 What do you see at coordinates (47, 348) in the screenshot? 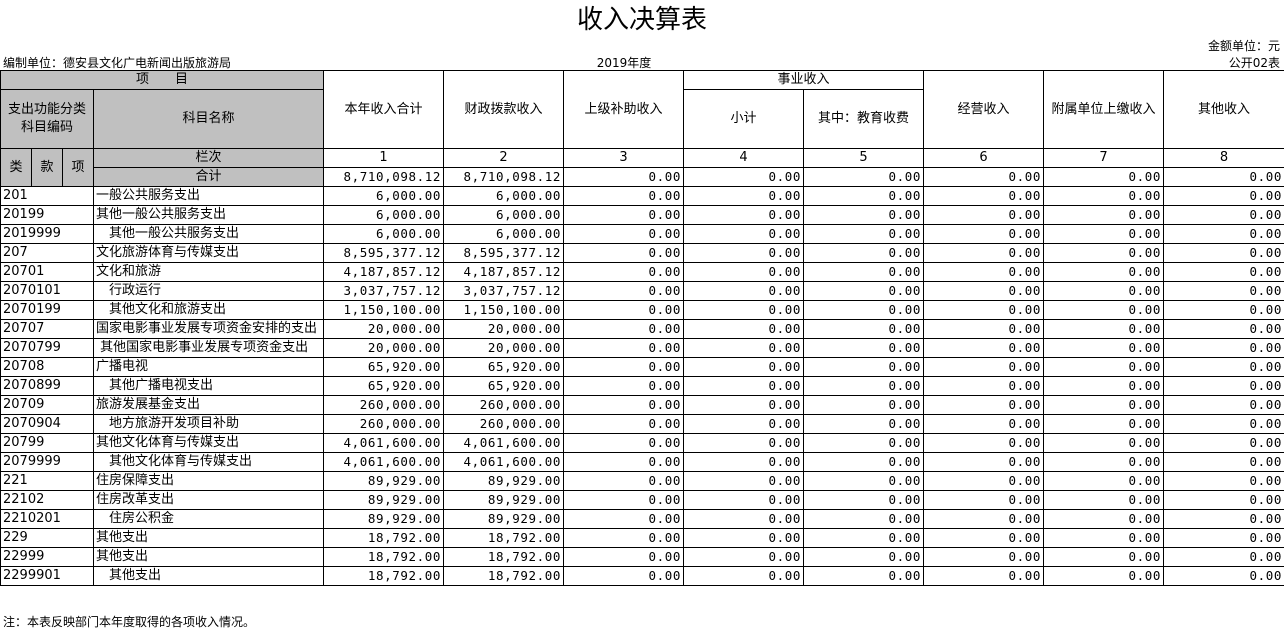
I see `code-cell: 2070799` at bounding box center [47, 348].